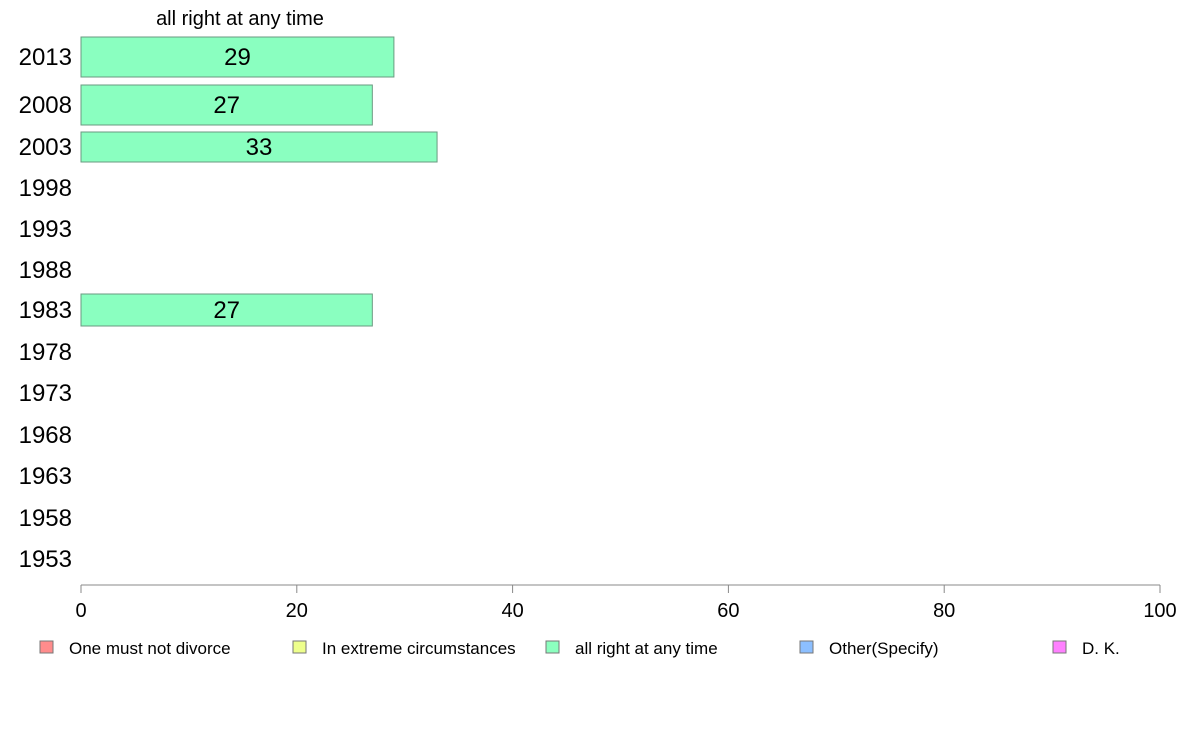 The width and height of the screenshot is (1188, 736). I want to click on year-label-1958: 1958, so click(45, 518).